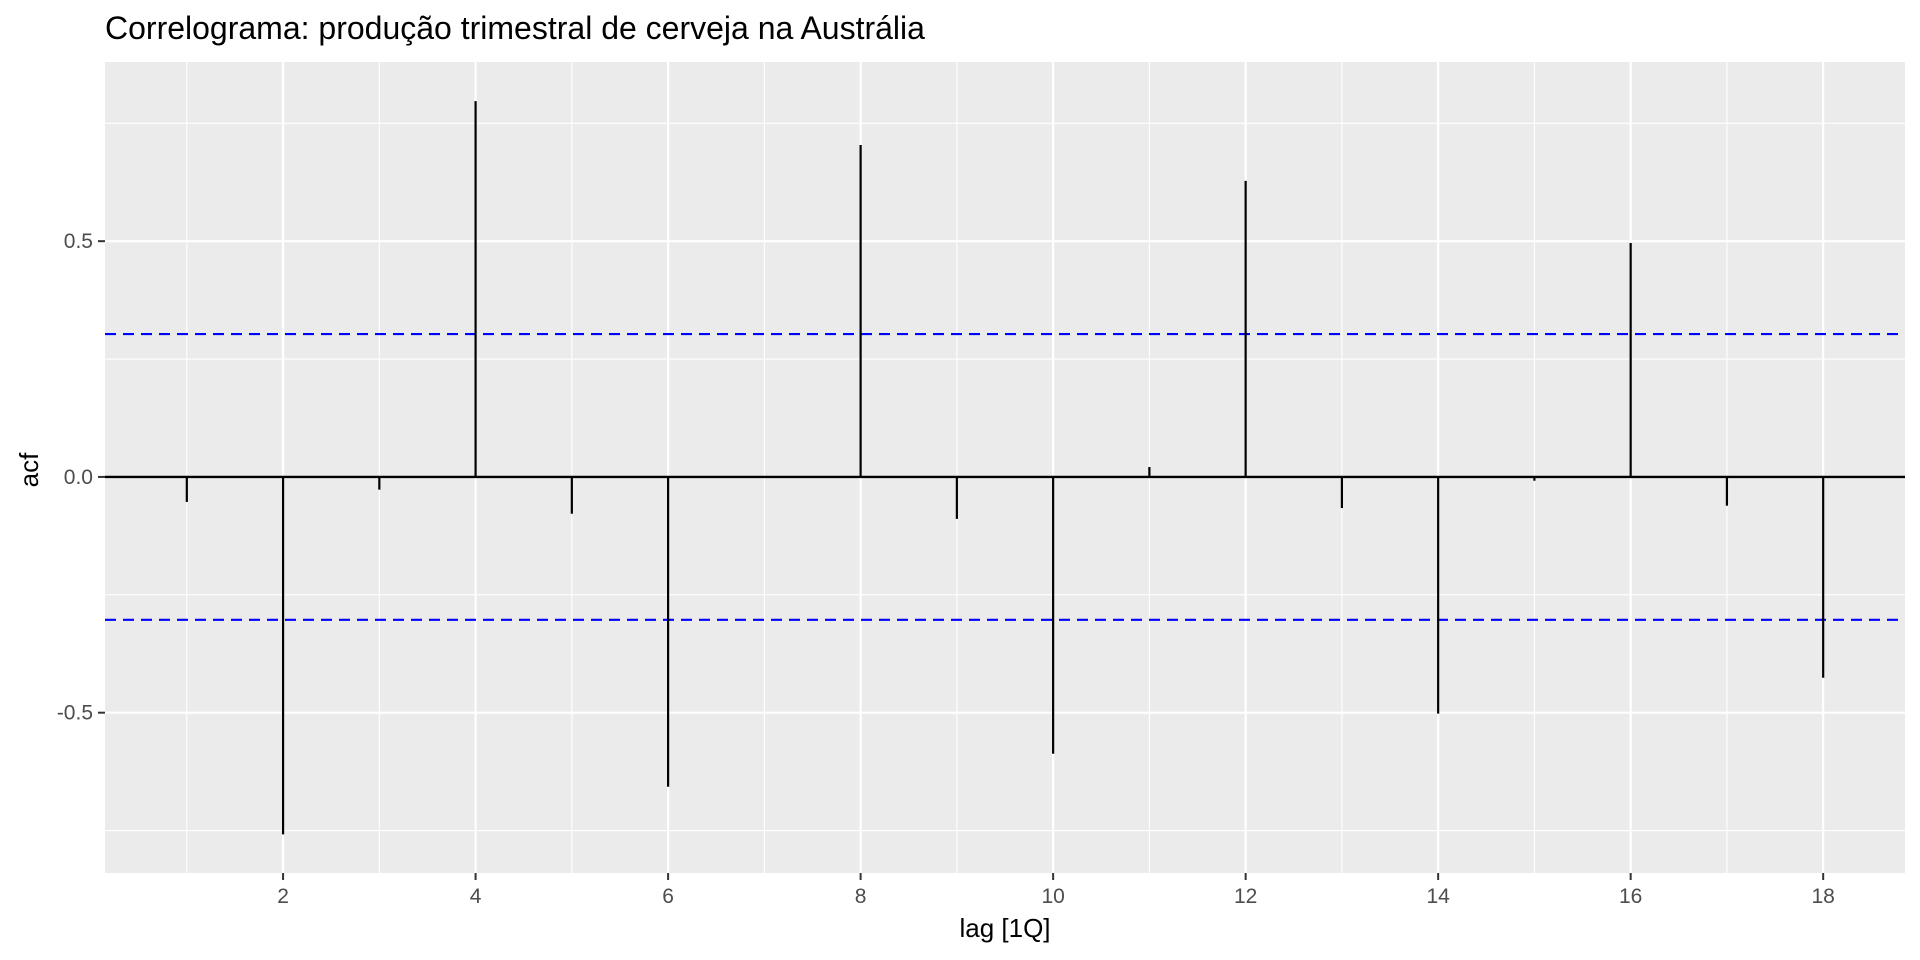 This screenshot has height=960, width=1920. What do you see at coordinates (1245, 896) in the screenshot?
I see `x-tick-label: 12` at bounding box center [1245, 896].